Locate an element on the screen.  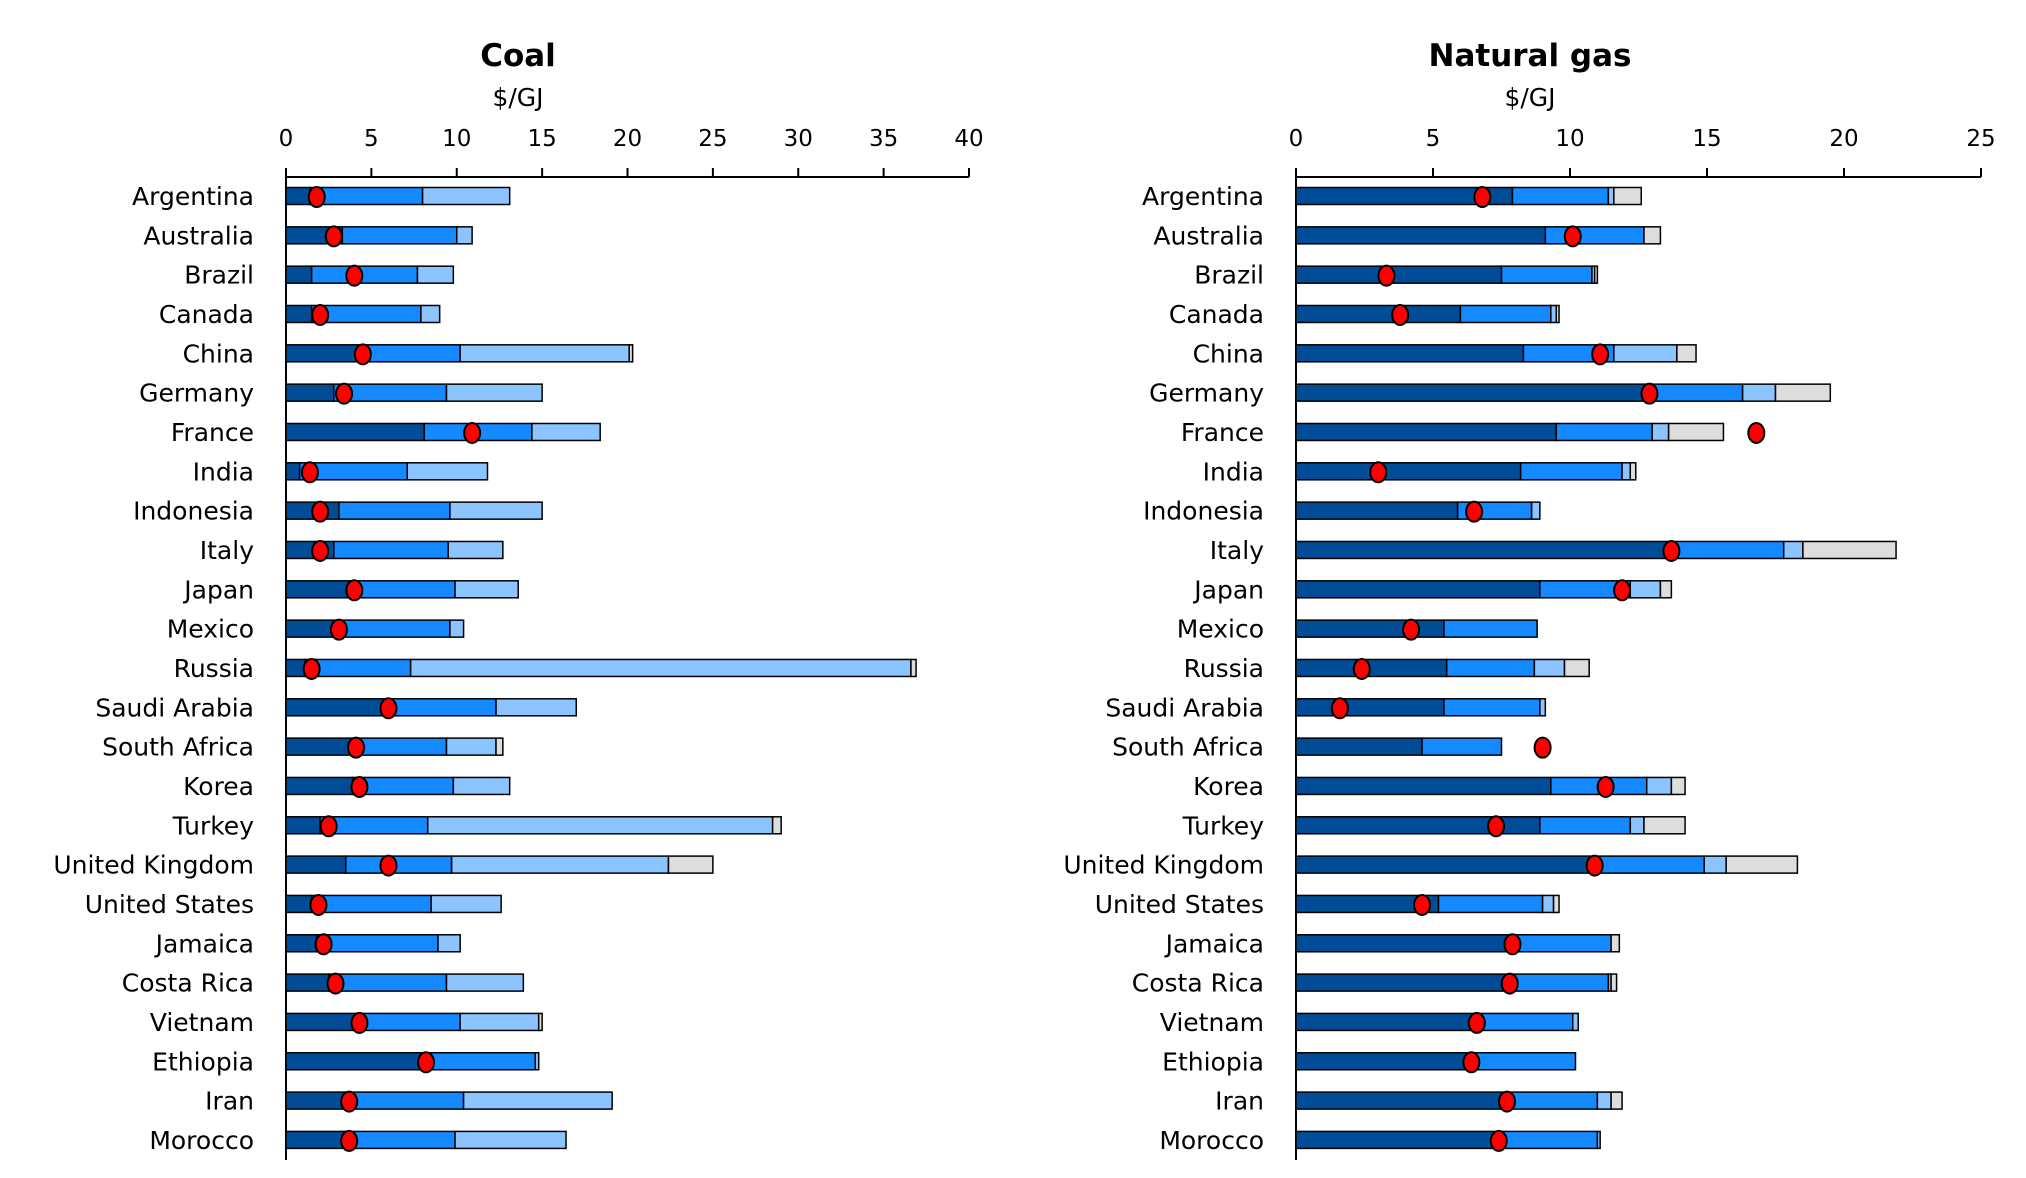
category-label: Jamaica is located at coordinates (1214, 943).